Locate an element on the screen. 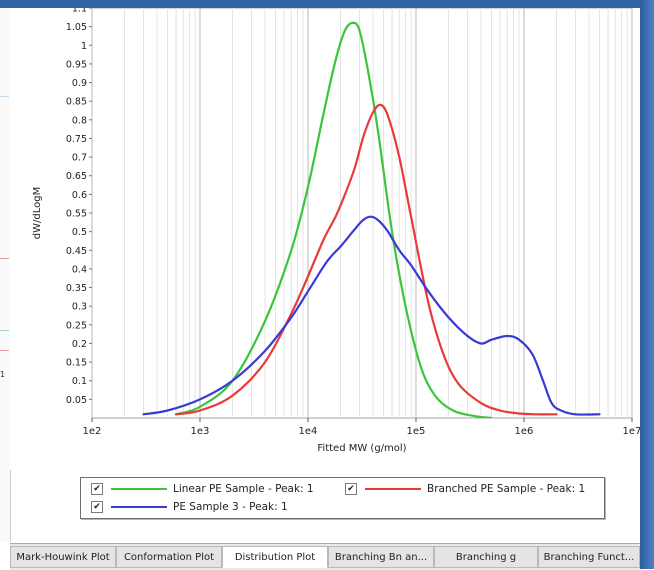 This screenshot has height=570, width=654. x-tick-label: 1e3 is located at coordinates (200, 431).